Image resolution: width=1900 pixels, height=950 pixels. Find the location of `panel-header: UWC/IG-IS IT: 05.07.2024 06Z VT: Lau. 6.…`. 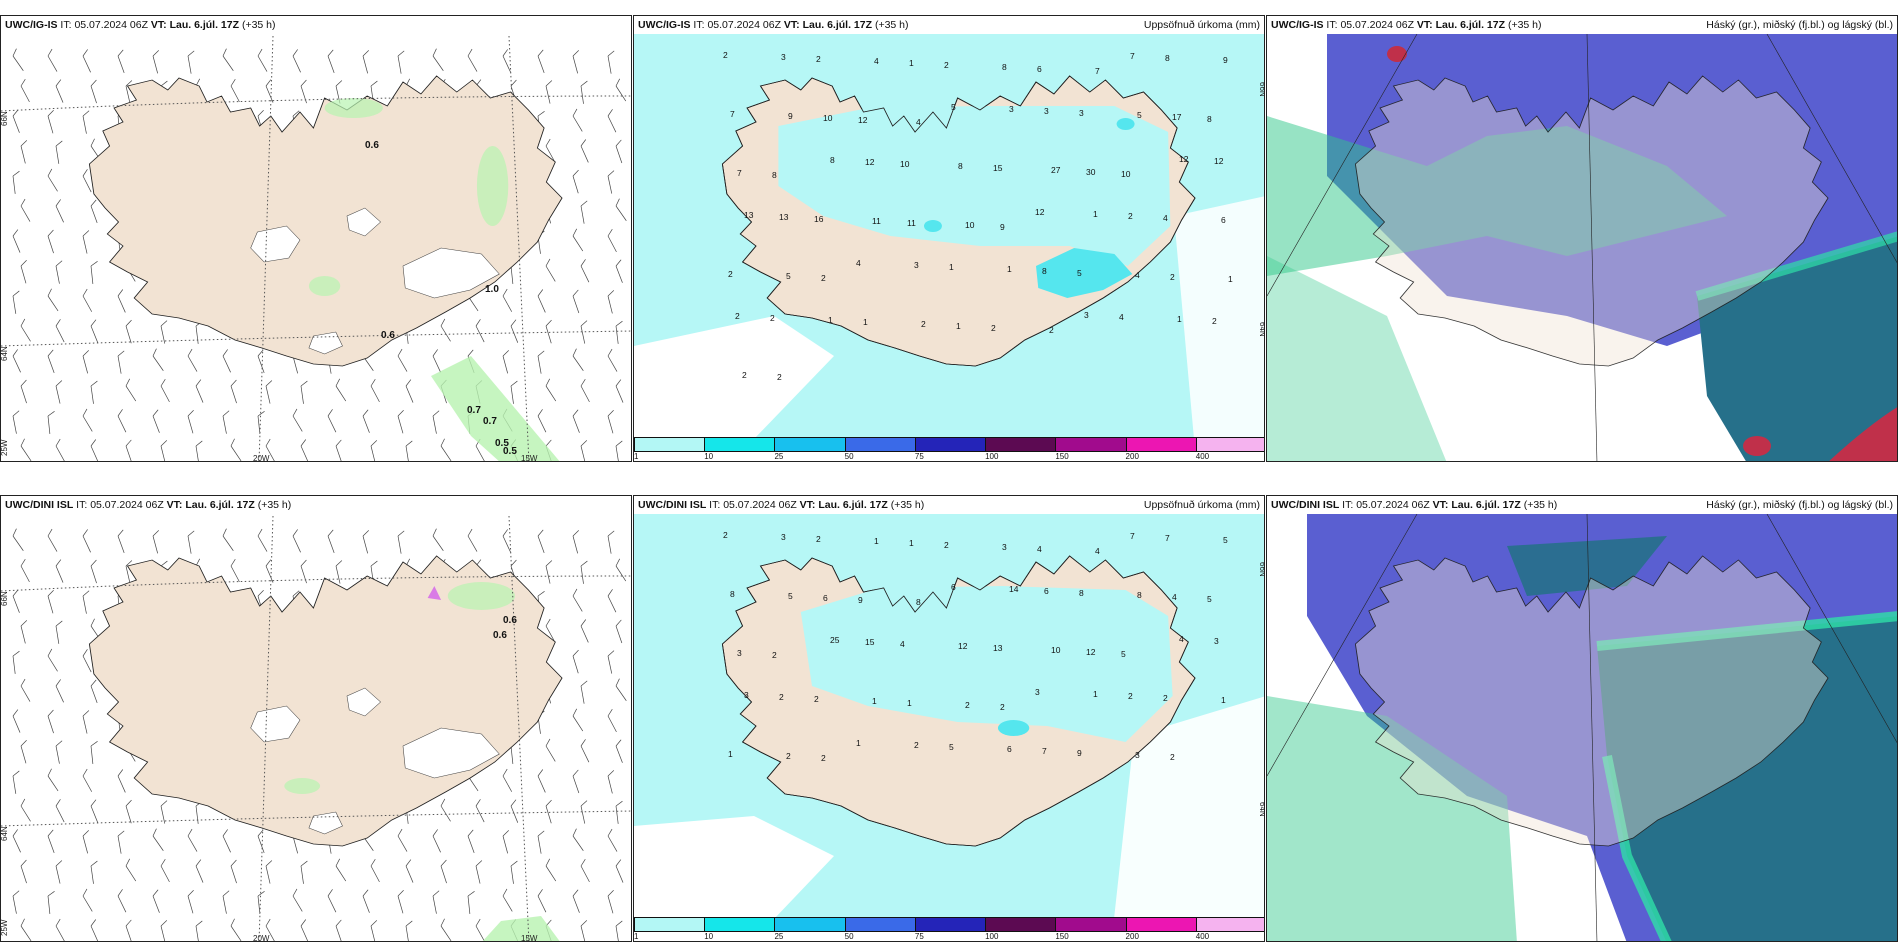

panel-header: UWC/IG-IS IT: 05.07.2024 06Z VT: Lau. 6.… is located at coordinates (1582, 25).